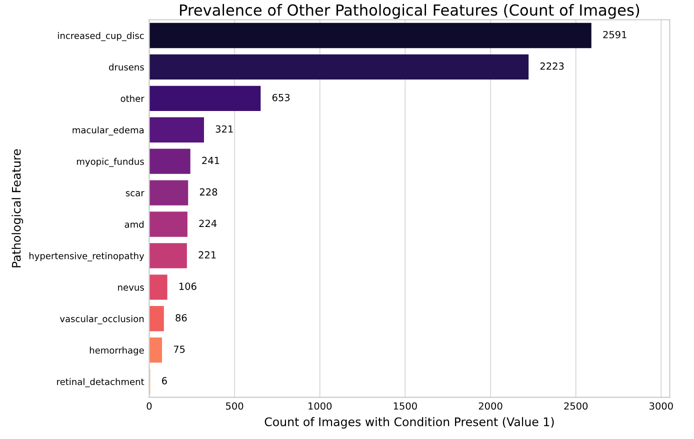  I want to click on data-label: 228, so click(209, 192).